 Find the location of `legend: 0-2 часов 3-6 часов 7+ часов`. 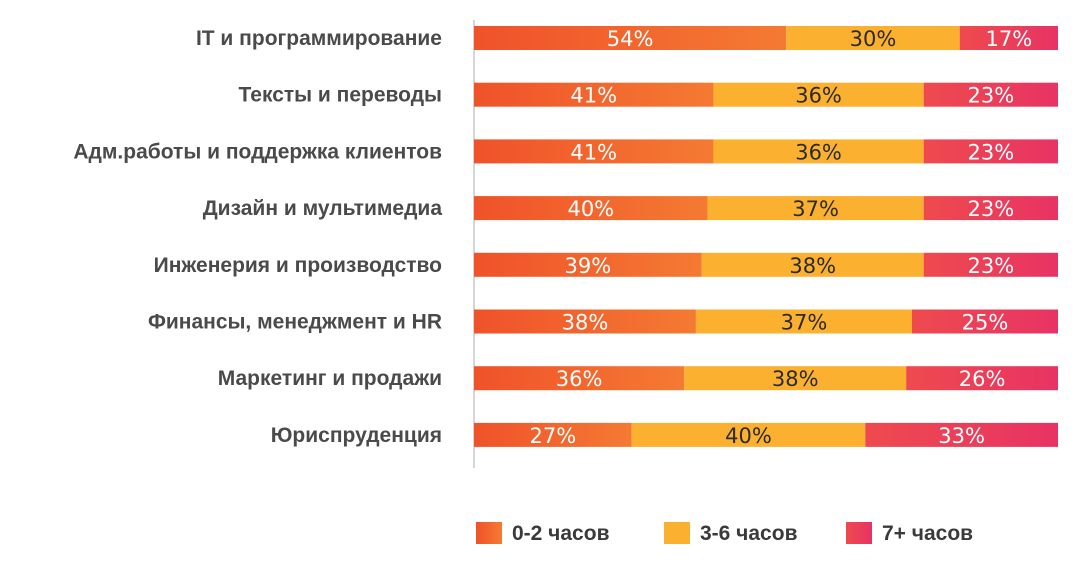

legend: 0-2 часов 3-6 часов 7+ часов is located at coordinates (724, 533).